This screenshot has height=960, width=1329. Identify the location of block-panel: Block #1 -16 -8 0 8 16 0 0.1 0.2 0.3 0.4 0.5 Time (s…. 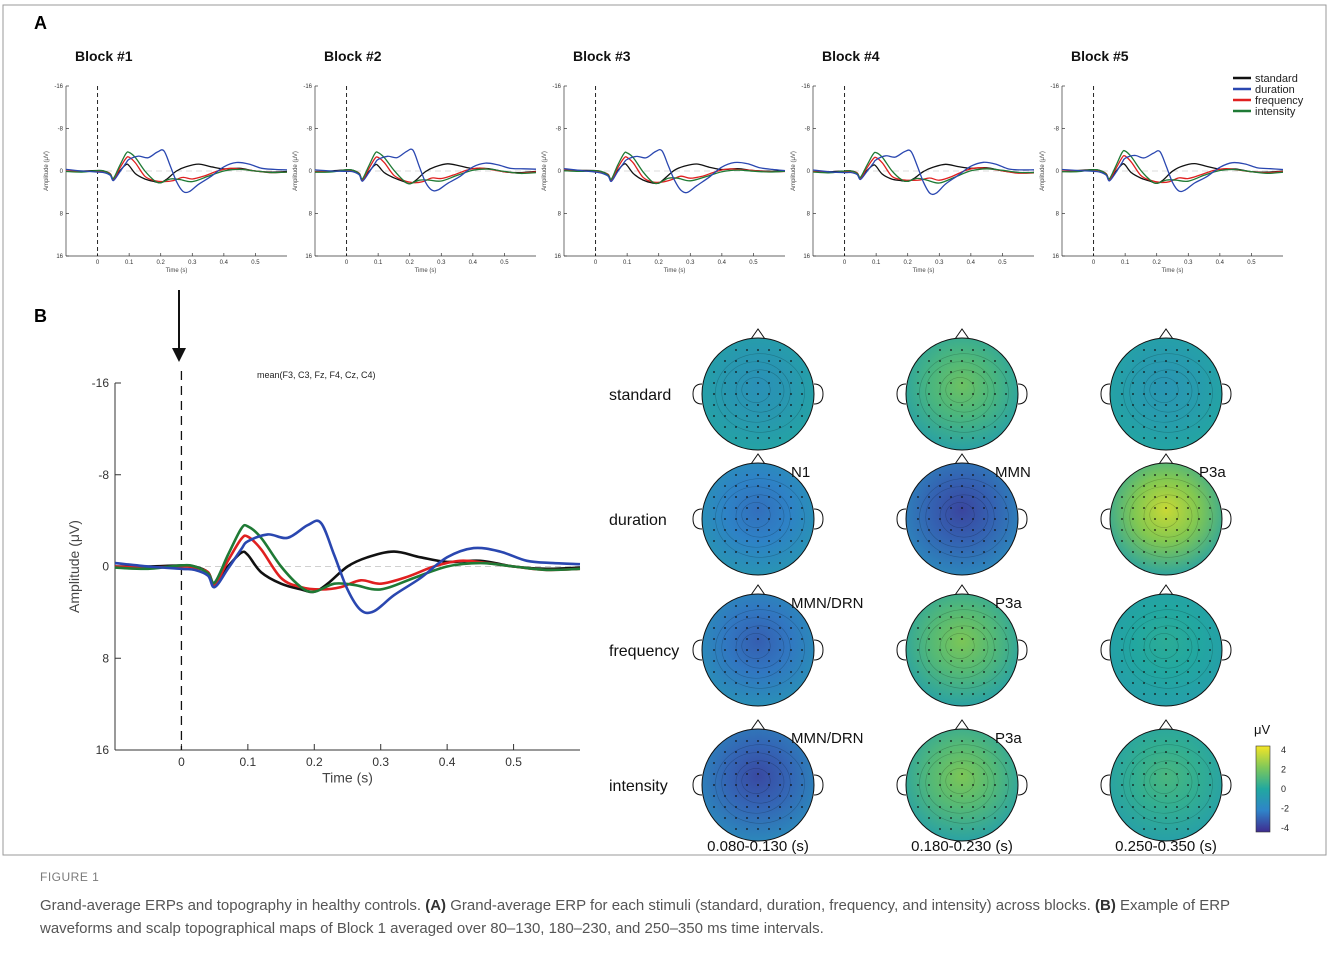
(166, 161).